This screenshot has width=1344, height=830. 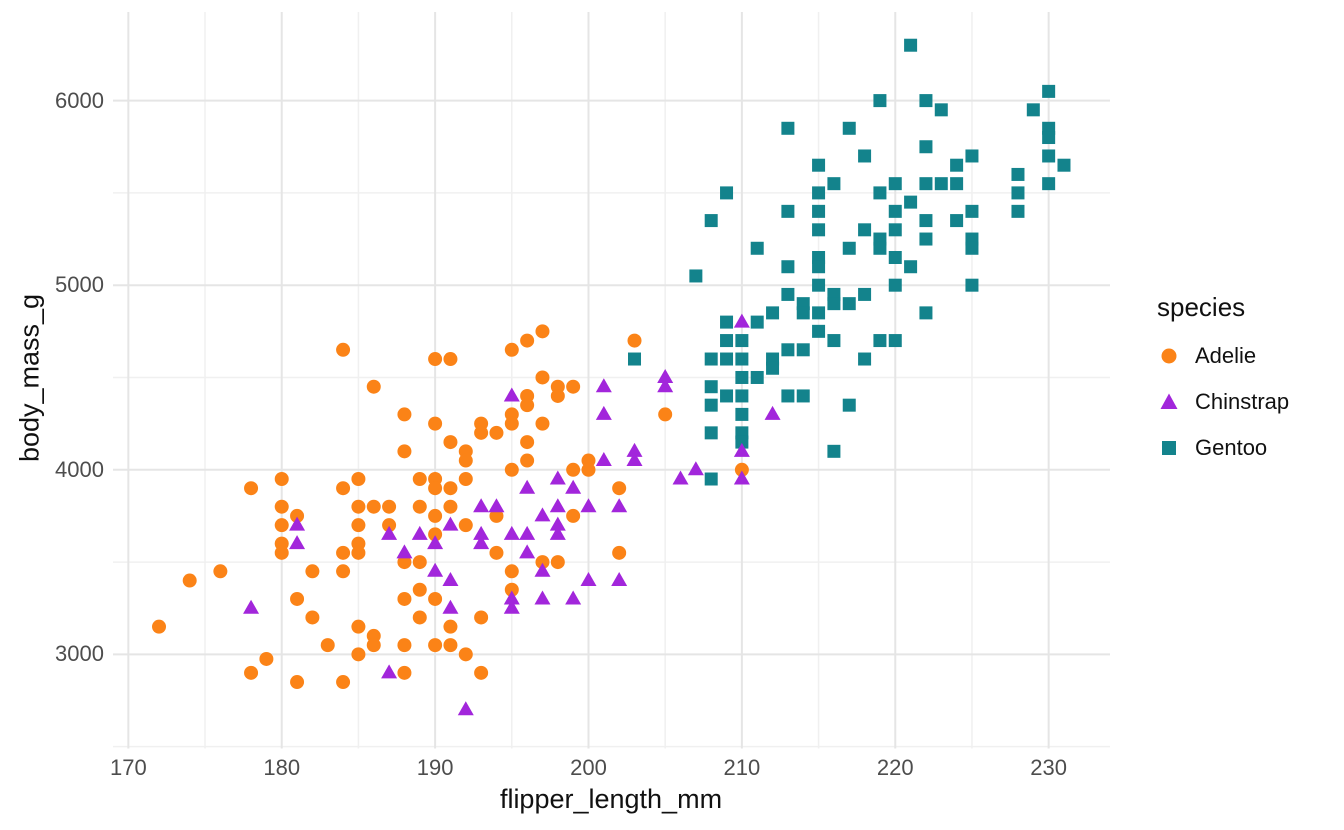 What do you see at coordinates (1247, 385) in the screenshot?
I see `legend: species Adelie Chinstrap Gentoo` at bounding box center [1247, 385].